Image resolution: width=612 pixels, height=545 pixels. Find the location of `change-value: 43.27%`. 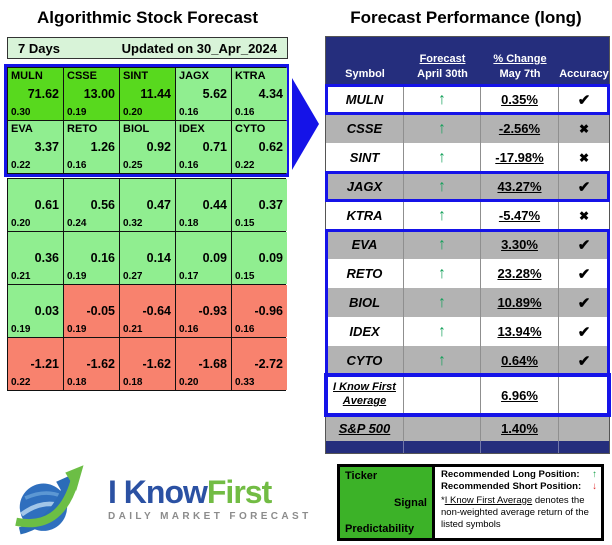

change-value: 43.27% is located at coordinates (519, 186).